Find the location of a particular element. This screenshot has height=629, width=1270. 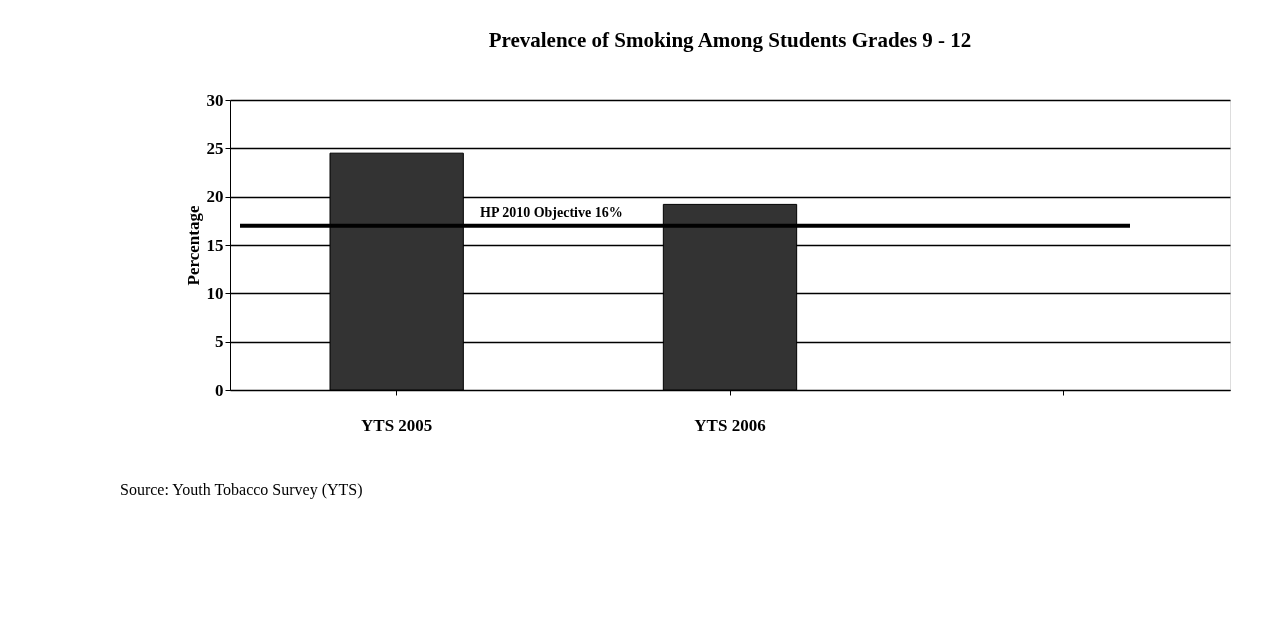

y-tick-label: 30 is located at coordinates (215, 100).